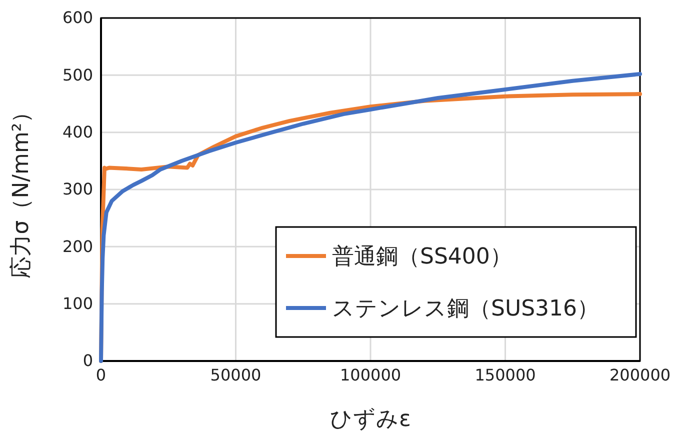 This screenshot has height=436, width=674. Describe the element at coordinates (77, 74) in the screenshot. I see `y-tick-label: 500` at that location.